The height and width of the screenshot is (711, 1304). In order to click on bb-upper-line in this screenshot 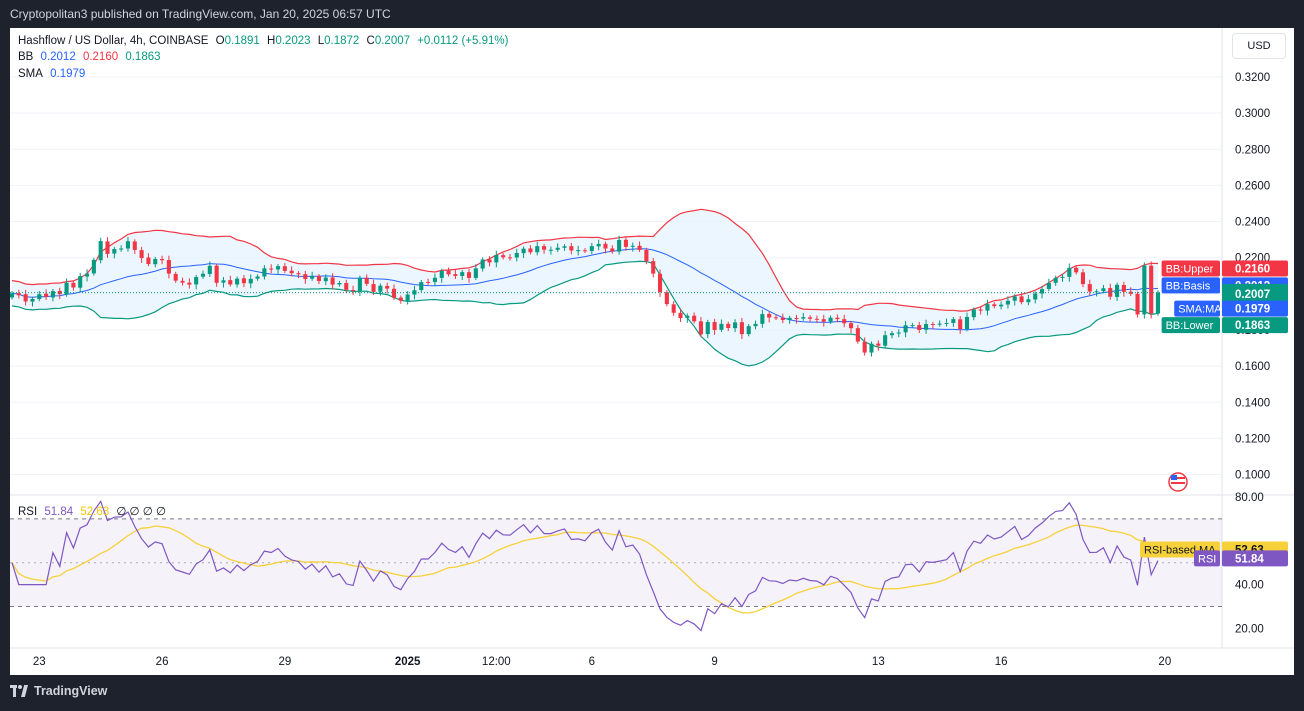, I will do `click(585, 260)`.